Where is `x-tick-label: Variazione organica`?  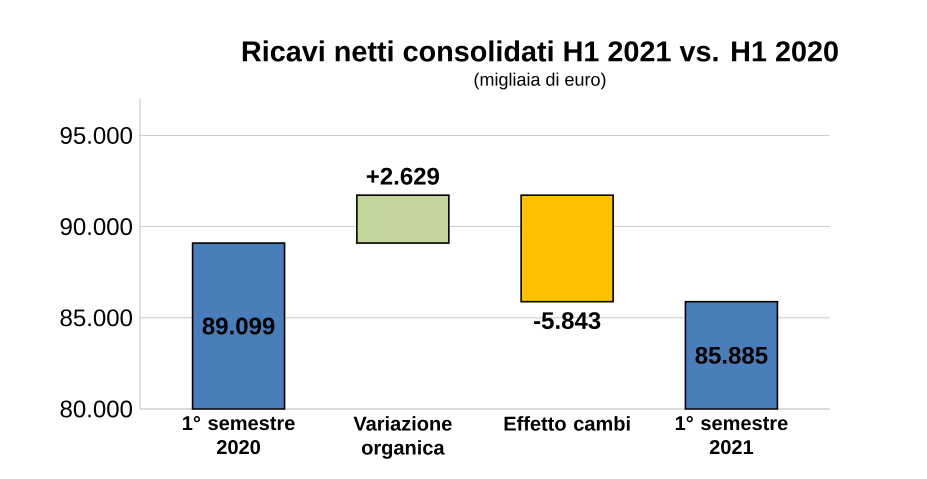 x-tick-label: Variazione organica is located at coordinates (403, 437).